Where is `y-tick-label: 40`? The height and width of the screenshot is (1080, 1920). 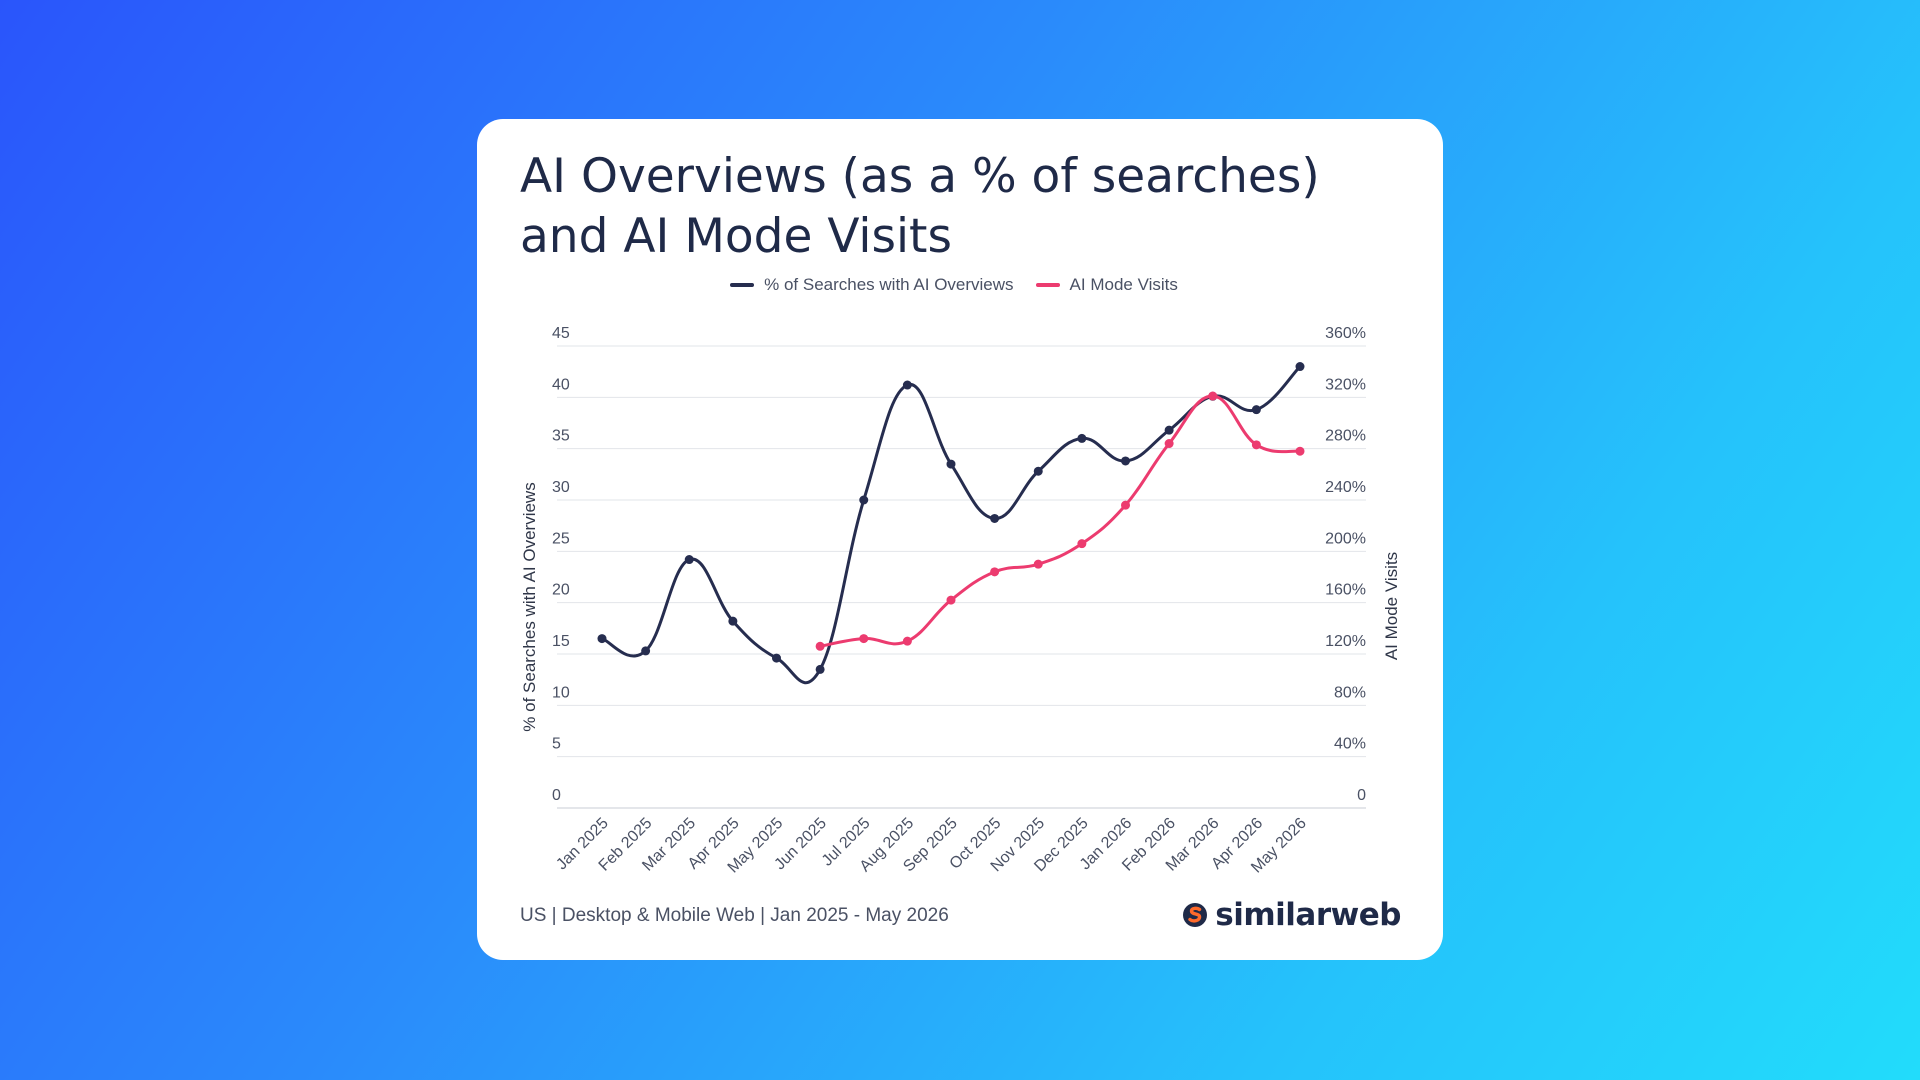
y-tick-label: 40 is located at coordinates (561, 384).